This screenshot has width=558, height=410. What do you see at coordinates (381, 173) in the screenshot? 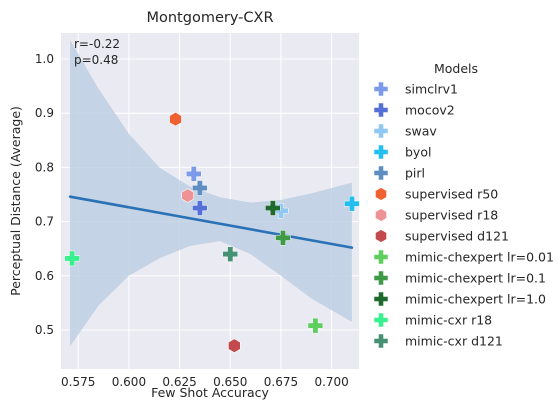
I see `legend-marker-pirl` at bounding box center [381, 173].